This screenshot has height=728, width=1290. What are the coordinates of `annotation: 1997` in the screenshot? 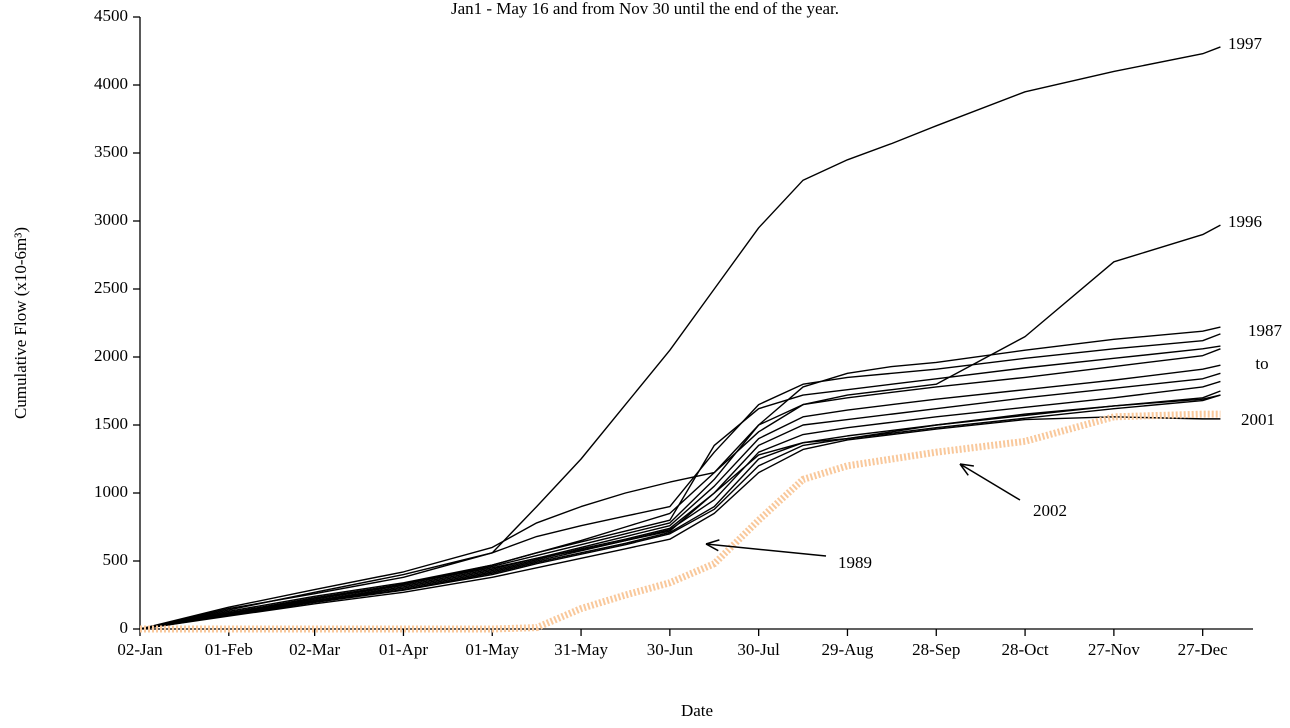 It's located at (1245, 43).